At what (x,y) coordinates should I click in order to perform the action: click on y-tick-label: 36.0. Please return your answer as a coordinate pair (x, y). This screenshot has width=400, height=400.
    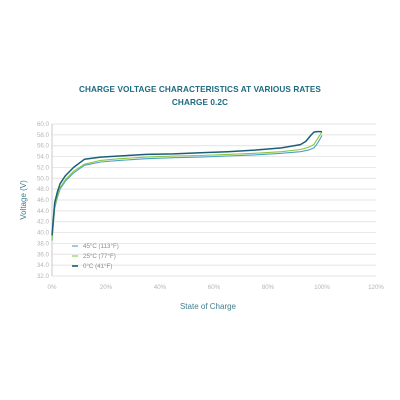
    Looking at the image, I should click on (43, 254).